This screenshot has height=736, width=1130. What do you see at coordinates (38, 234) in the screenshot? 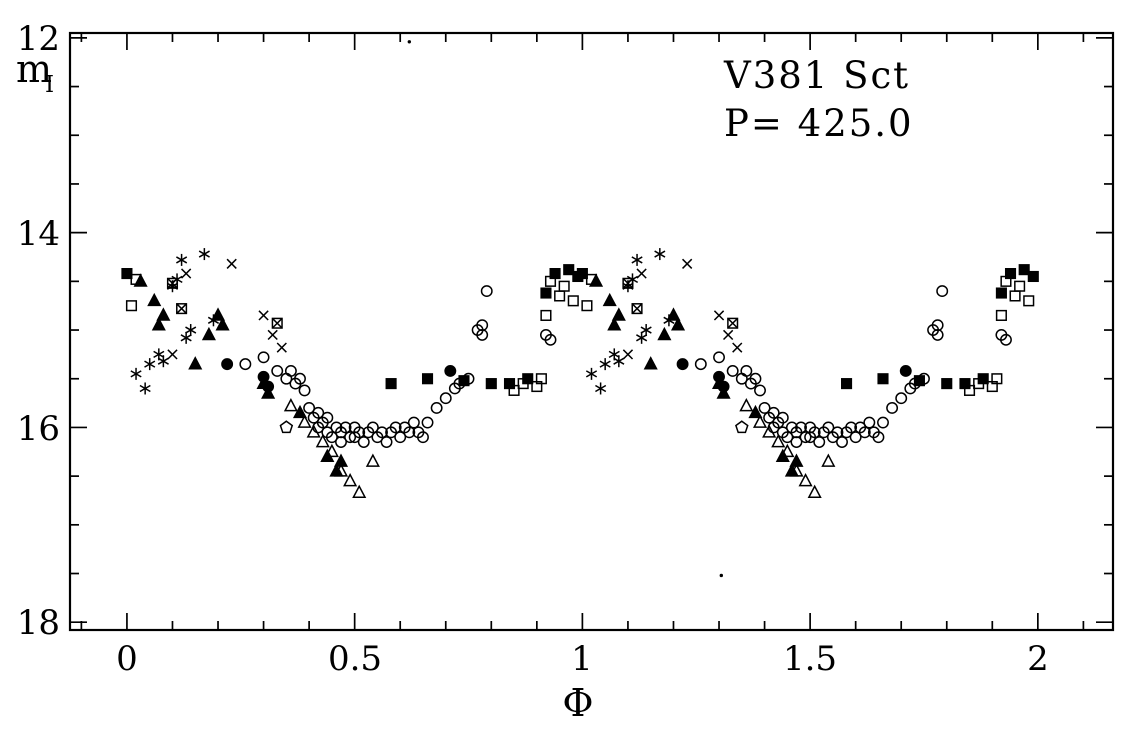
I see `y-tick-label-14: 14` at bounding box center [38, 234].